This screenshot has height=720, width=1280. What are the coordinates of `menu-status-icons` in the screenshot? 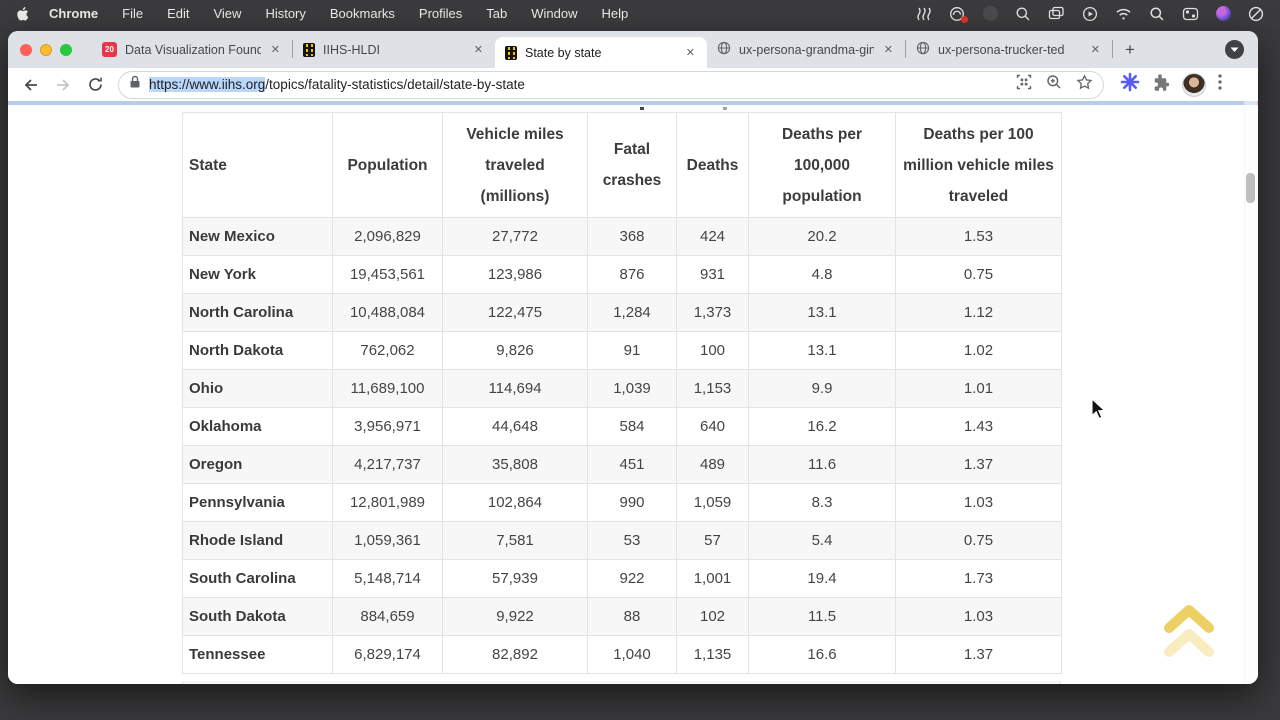 It's located at (1090, 14).